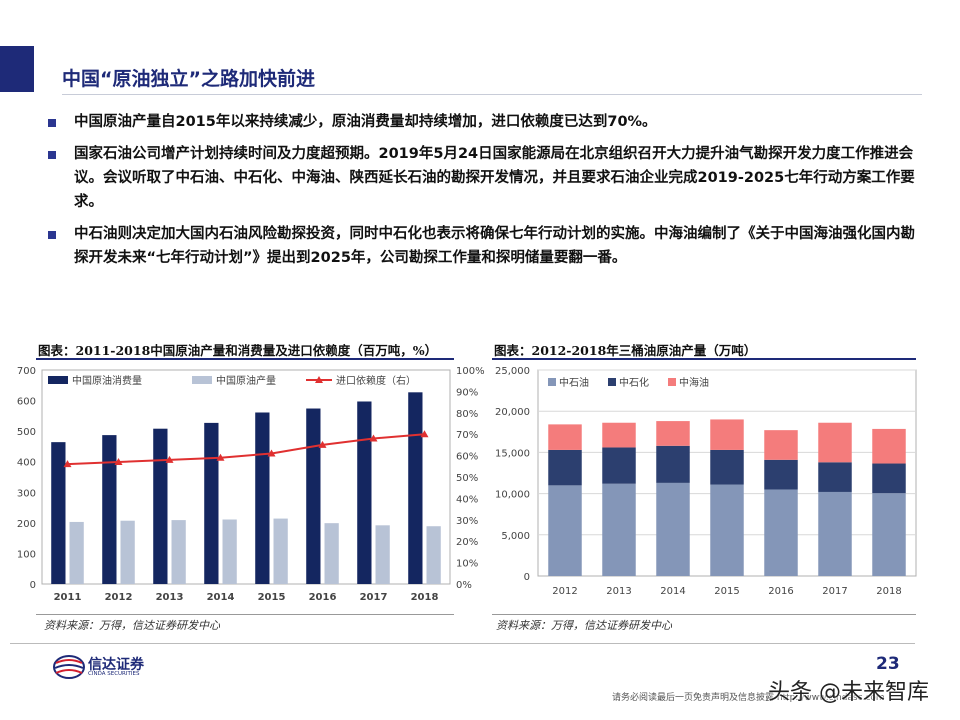  What do you see at coordinates (376, 380) in the screenshot?
I see `chart1-legend-label: 进口依赖度（右）` at bounding box center [376, 380].